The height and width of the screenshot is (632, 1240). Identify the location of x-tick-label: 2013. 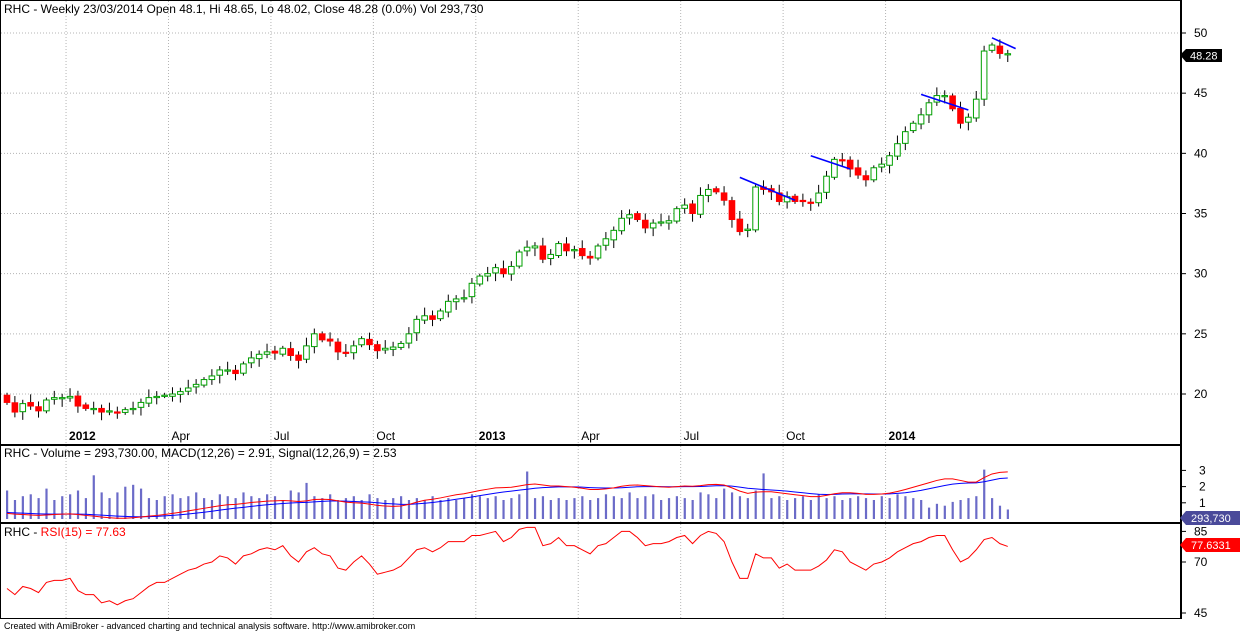
(492, 436).